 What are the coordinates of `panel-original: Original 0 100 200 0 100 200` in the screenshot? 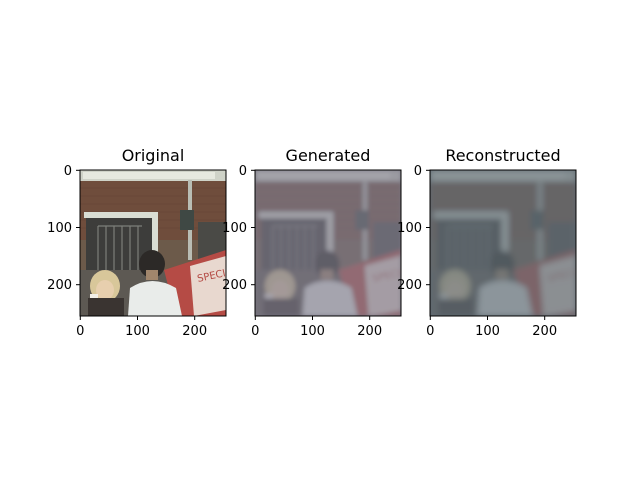 It's located at (137, 242).